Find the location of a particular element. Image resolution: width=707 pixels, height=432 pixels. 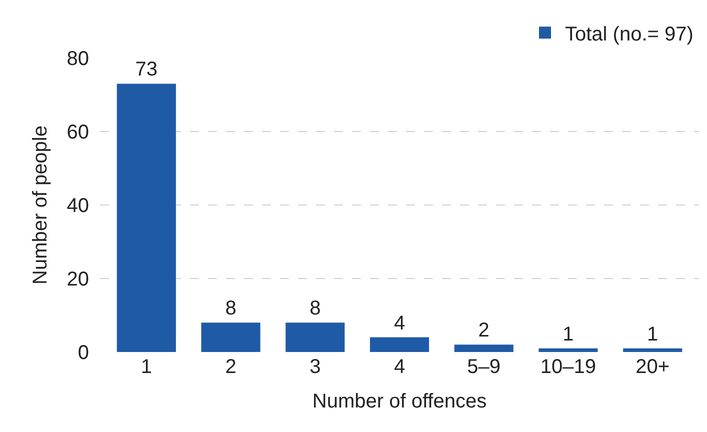

x-tick-label: 3 is located at coordinates (315, 367).